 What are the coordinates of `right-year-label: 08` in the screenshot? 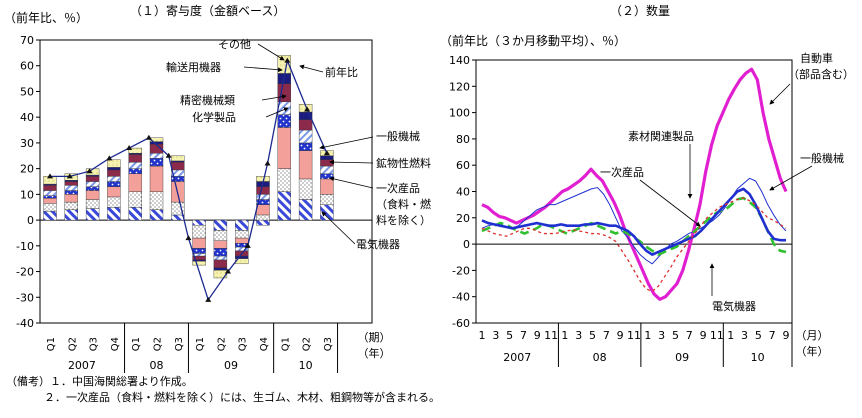 It's located at (600, 357).